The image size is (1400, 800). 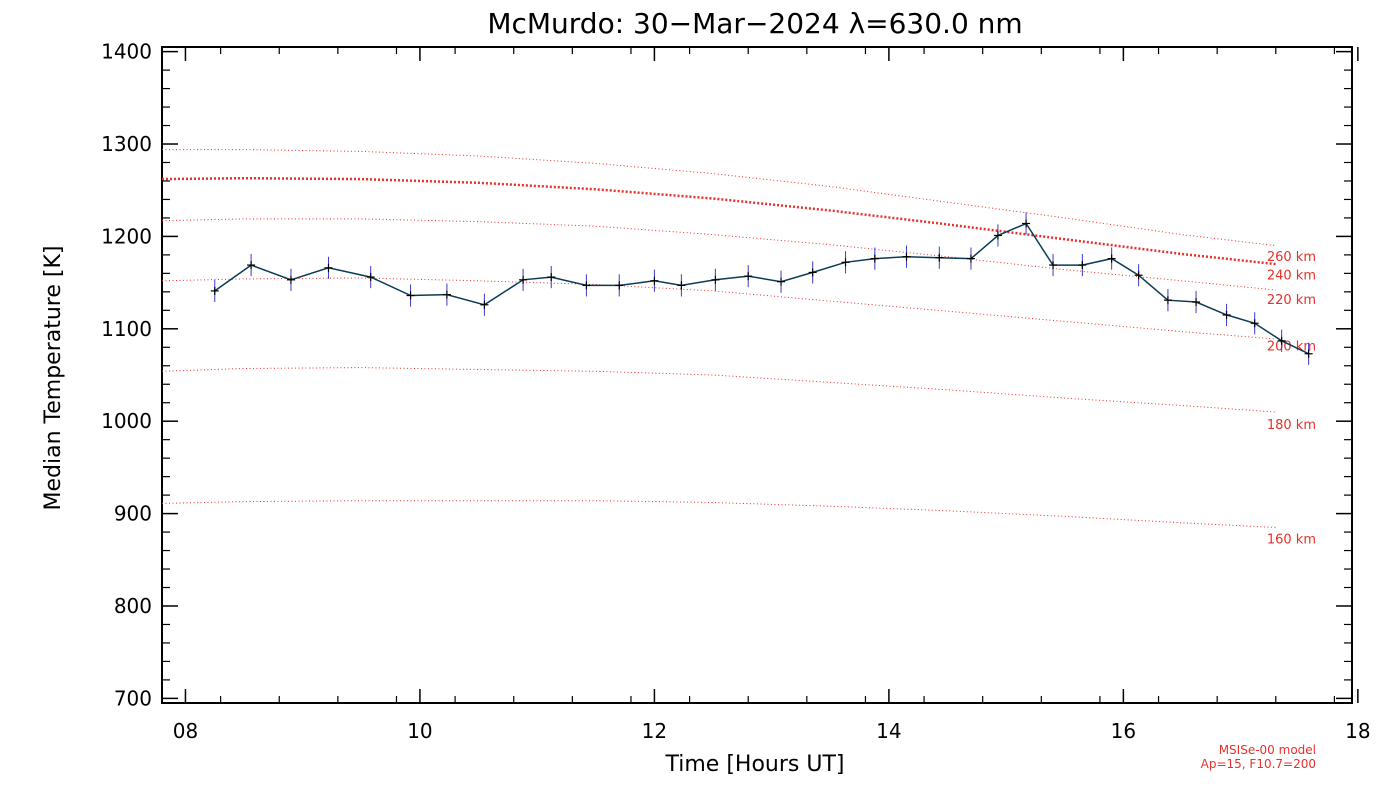 What do you see at coordinates (1291, 300) in the screenshot?
I see `model-altitude-label: 220 km` at bounding box center [1291, 300].